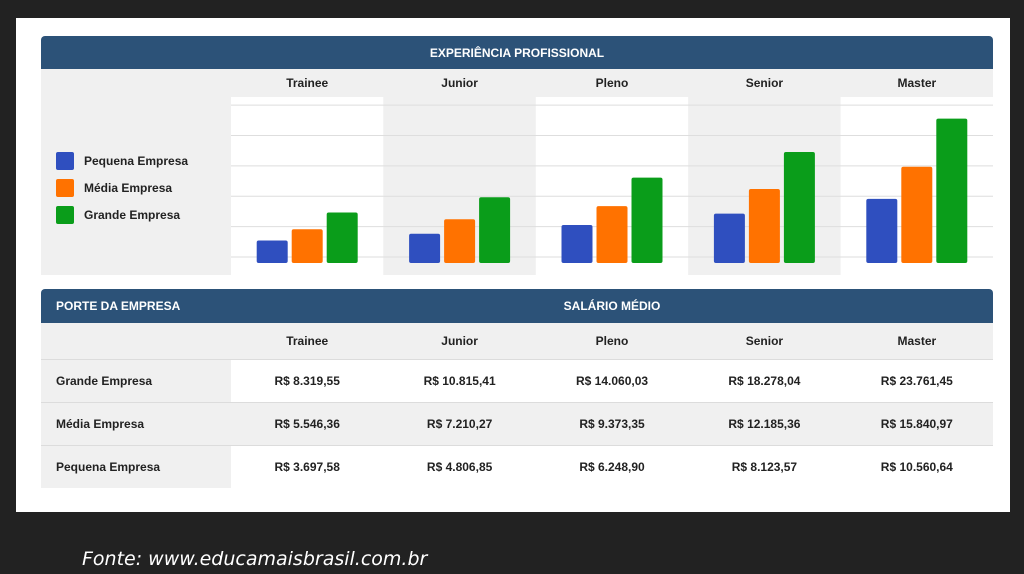 The height and width of the screenshot is (574, 1024). I want to click on legend-label-media: Média Empresa, so click(128, 187).